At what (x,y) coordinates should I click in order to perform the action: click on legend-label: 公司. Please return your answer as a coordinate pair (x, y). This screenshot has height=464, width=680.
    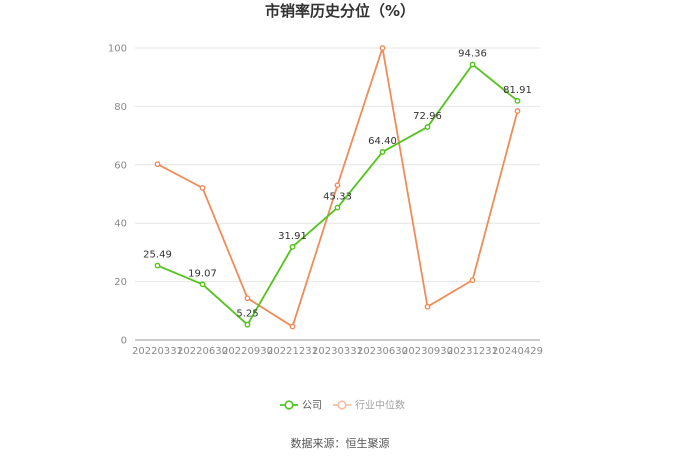
    Looking at the image, I should click on (312, 406).